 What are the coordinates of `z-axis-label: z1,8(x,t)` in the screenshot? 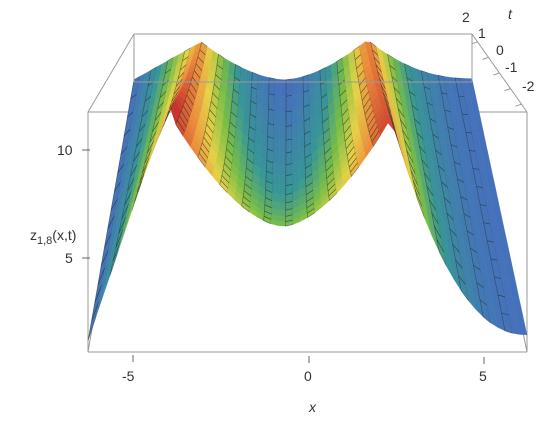 It's located at (53, 237).